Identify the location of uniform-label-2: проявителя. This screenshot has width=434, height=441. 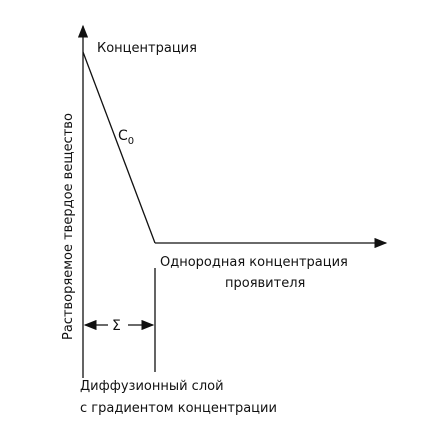
(265, 283).